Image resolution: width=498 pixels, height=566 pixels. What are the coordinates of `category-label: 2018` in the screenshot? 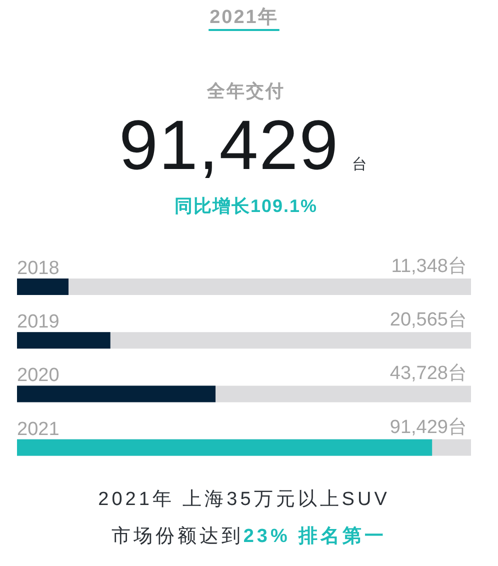 It's located at (38, 268).